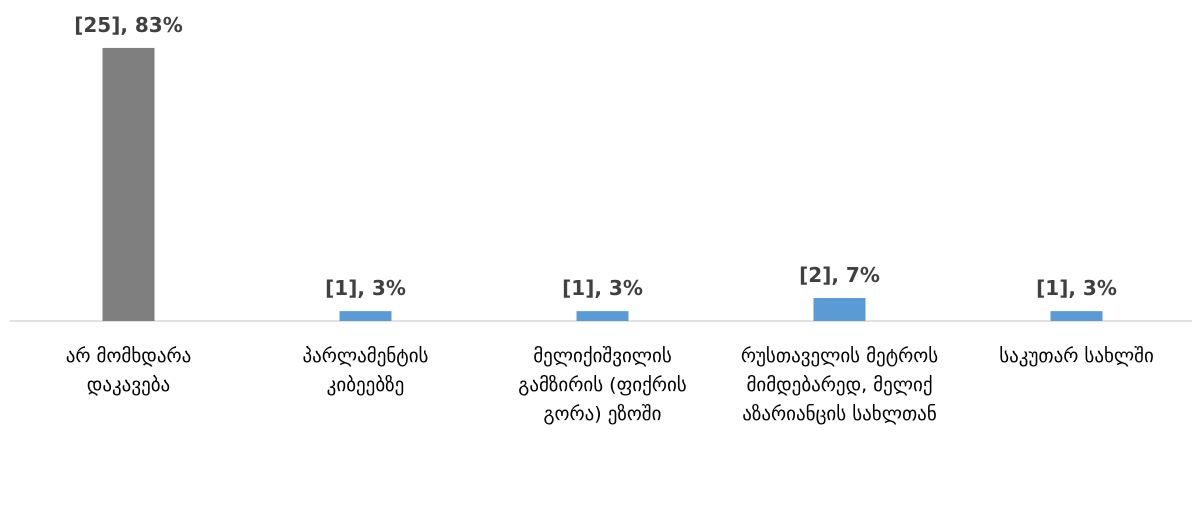 The image size is (1192, 515). Describe the element at coordinates (128, 25) in the screenshot. I see `data-label: [25], 83%` at that location.